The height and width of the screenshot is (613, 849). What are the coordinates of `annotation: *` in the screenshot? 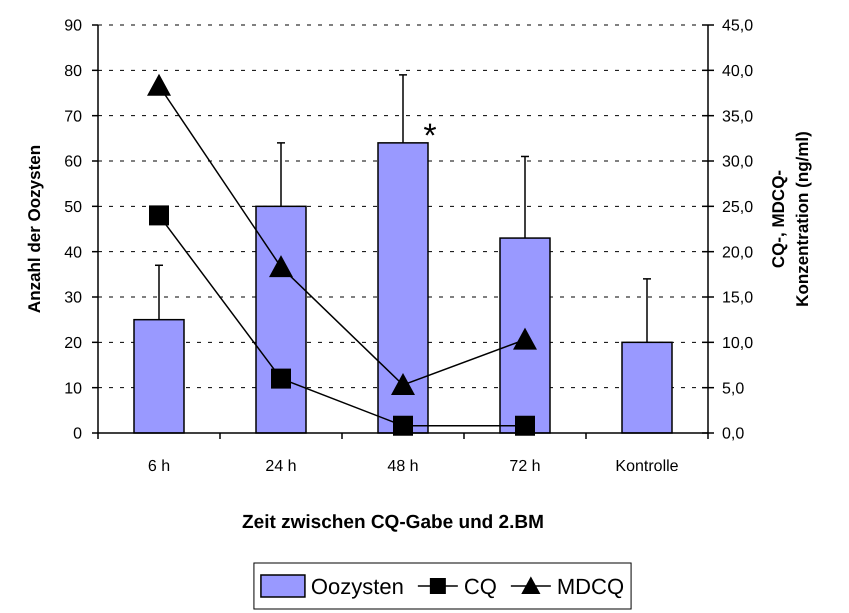 It's located at (430, 135).